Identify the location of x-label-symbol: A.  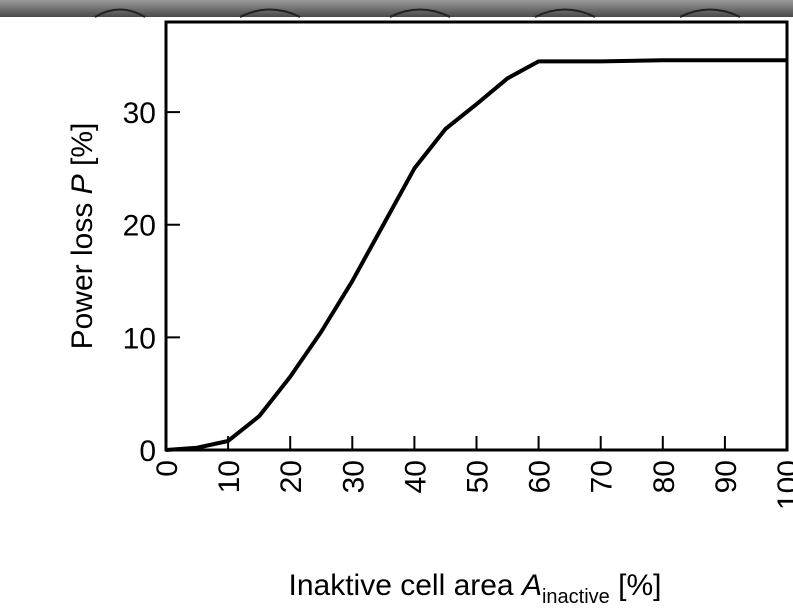
(531, 585).